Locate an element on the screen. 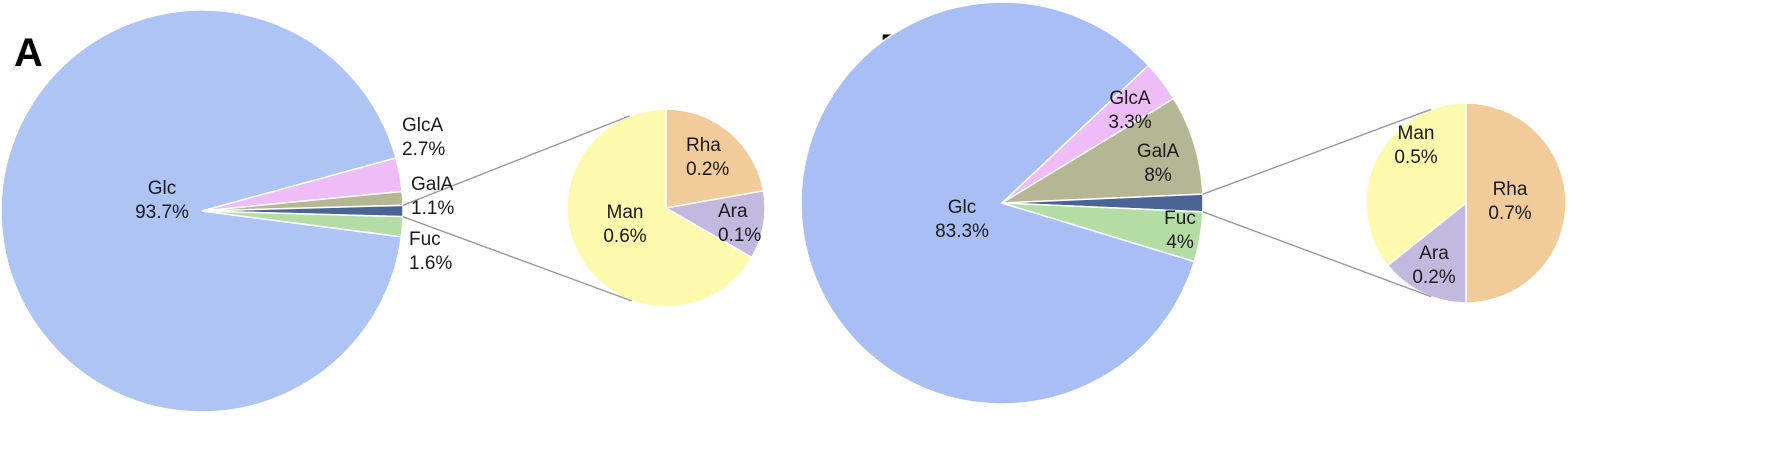  panel-b-main-label-fuc: Fuc 4% is located at coordinates (1180, 230).